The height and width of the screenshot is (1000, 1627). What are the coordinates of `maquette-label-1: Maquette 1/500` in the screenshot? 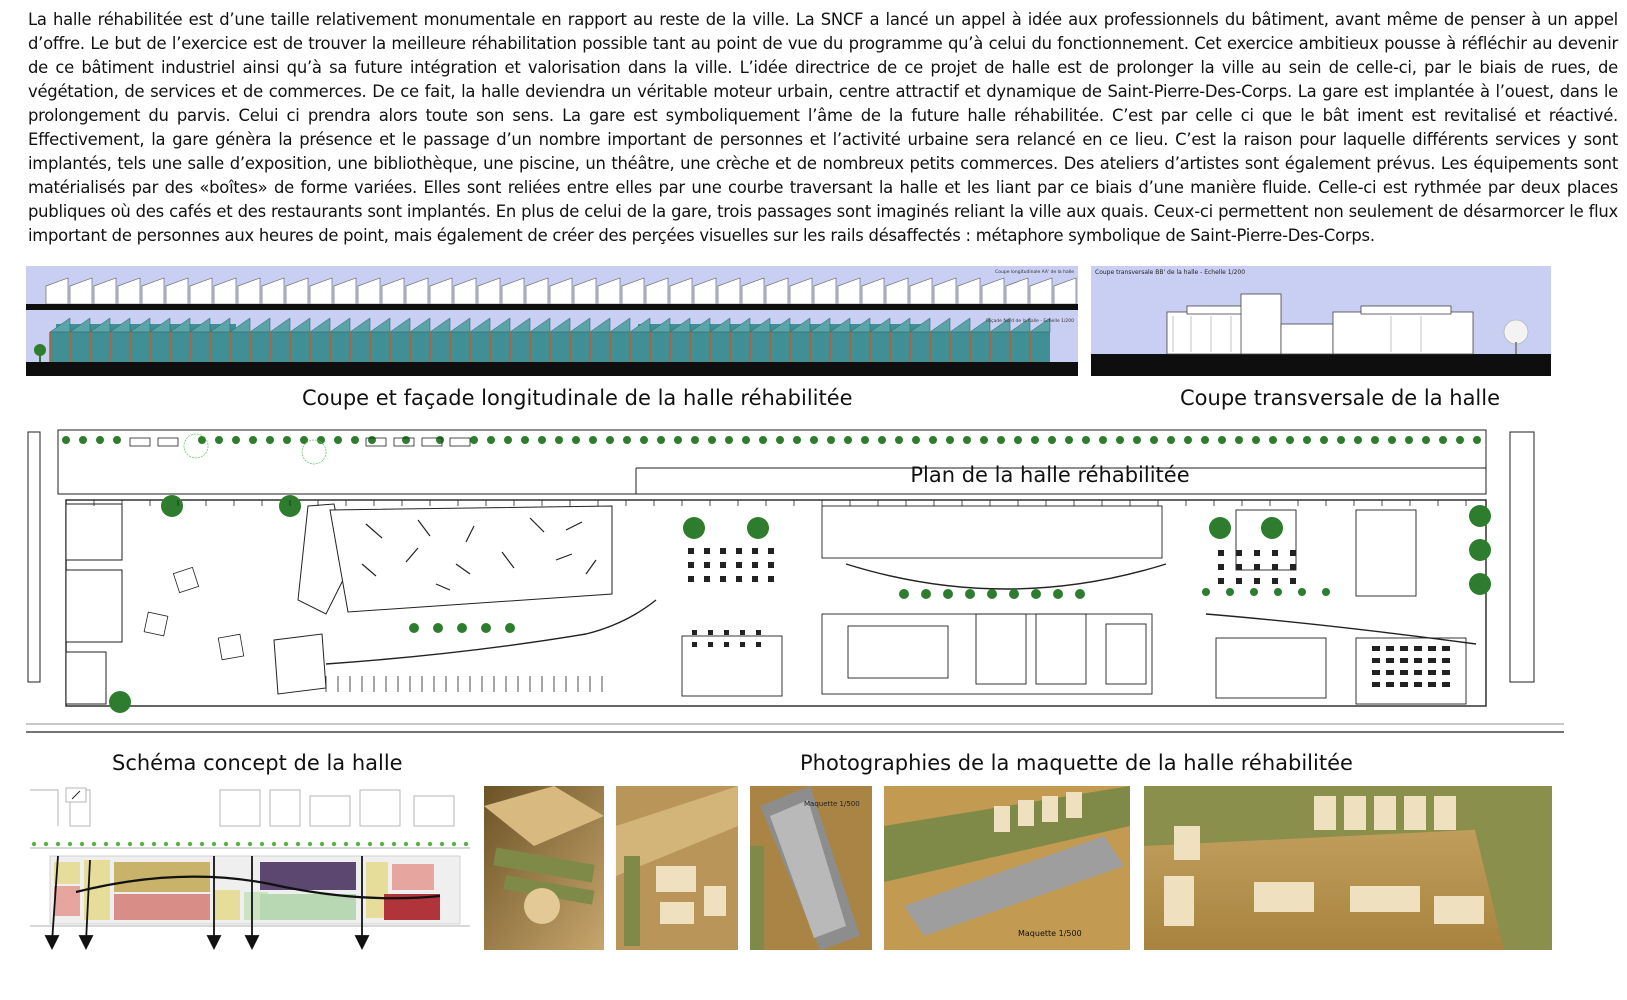 It's located at (832, 804).